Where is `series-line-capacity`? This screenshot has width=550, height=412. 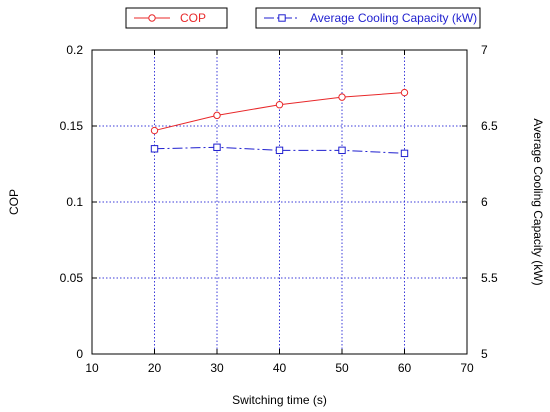 series-line-capacity is located at coordinates (279, 150).